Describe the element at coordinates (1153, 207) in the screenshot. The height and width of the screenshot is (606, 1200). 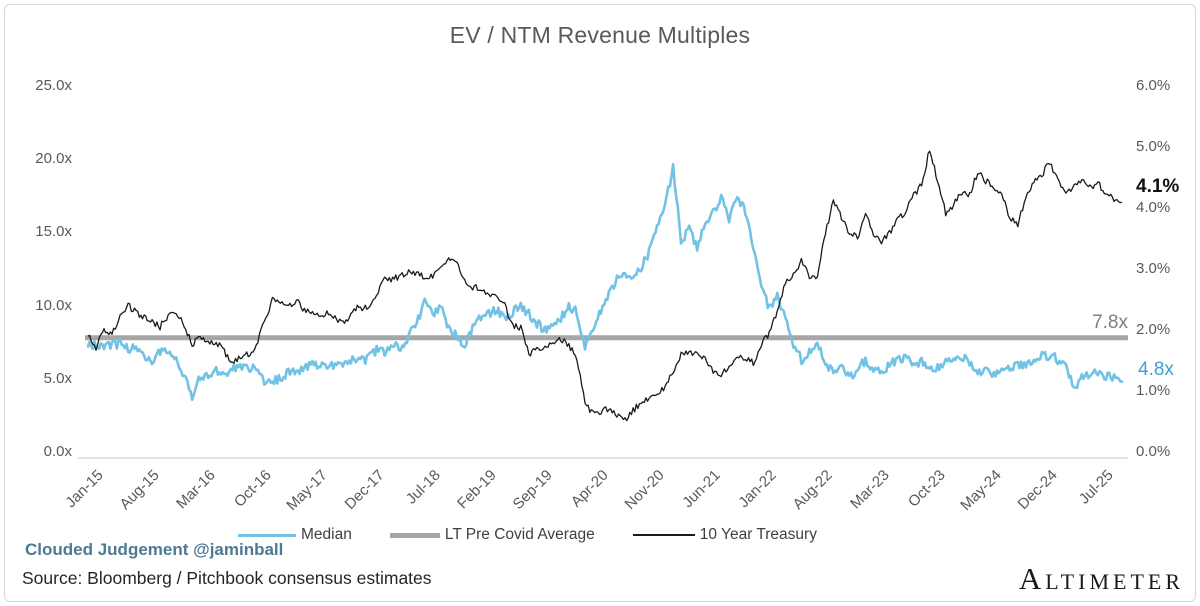
I see `right-axis-tick: 4.0%` at that location.